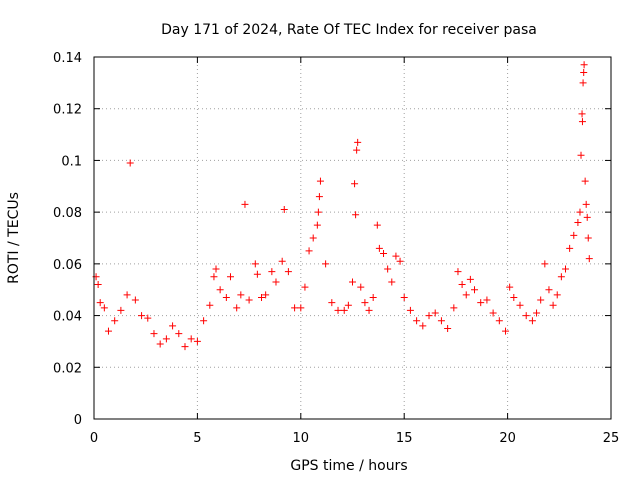 Image resolution: width=640 pixels, height=480 pixels. Describe the element at coordinates (67, 213) in the screenshot. I see `y-tick-label: 0.08` at that location.